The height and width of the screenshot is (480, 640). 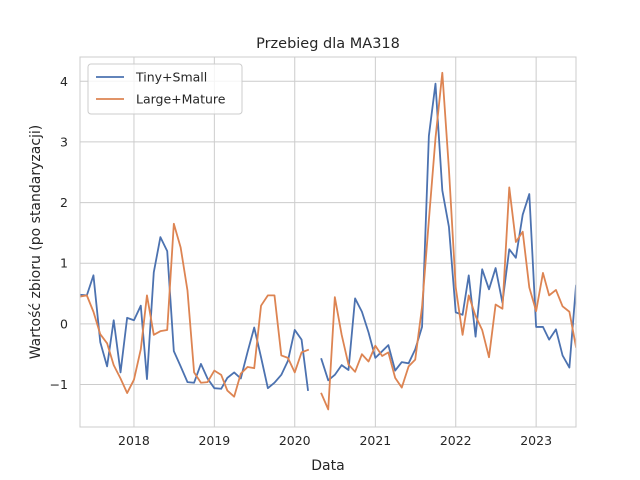 I want to click on y-tick-label: 4, so click(x=64, y=81).